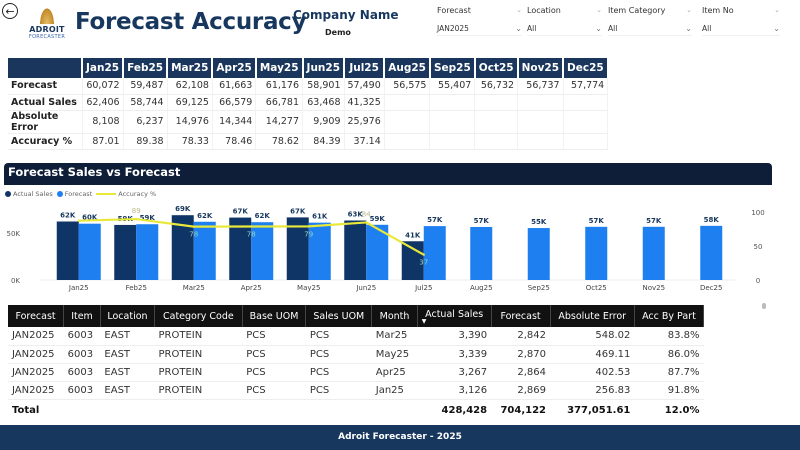  I want to click on table-cell: Apr25, so click(394, 372).